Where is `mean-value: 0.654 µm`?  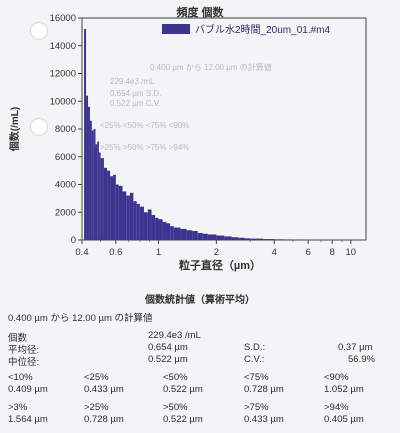
mean-value: 0.654 µm is located at coordinates (168, 347).